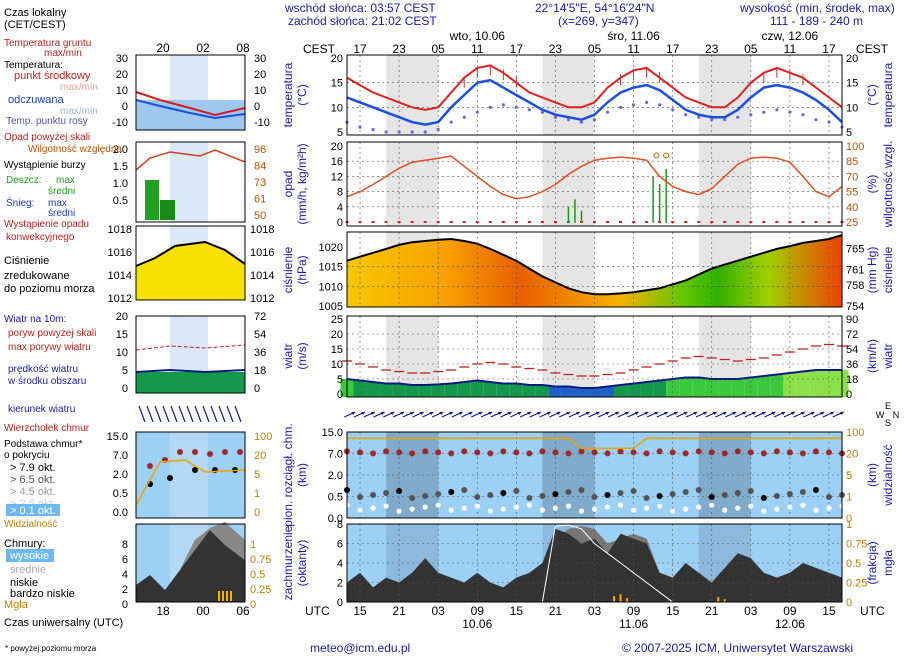  What do you see at coordinates (61, 213) in the screenshot?
I see `legend-snow-mid: średni` at bounding box center [61, 213].